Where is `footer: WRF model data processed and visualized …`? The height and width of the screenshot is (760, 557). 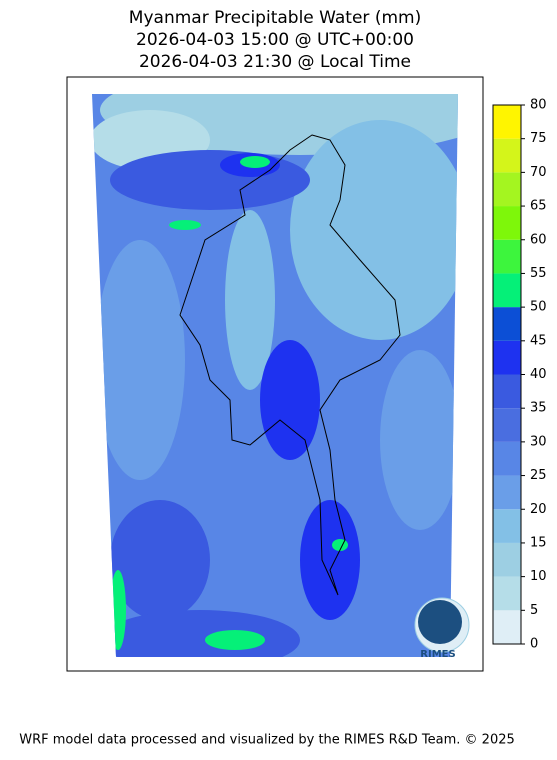 footer: WRF model data processed and visualized … is located at coordinates (267, 740).